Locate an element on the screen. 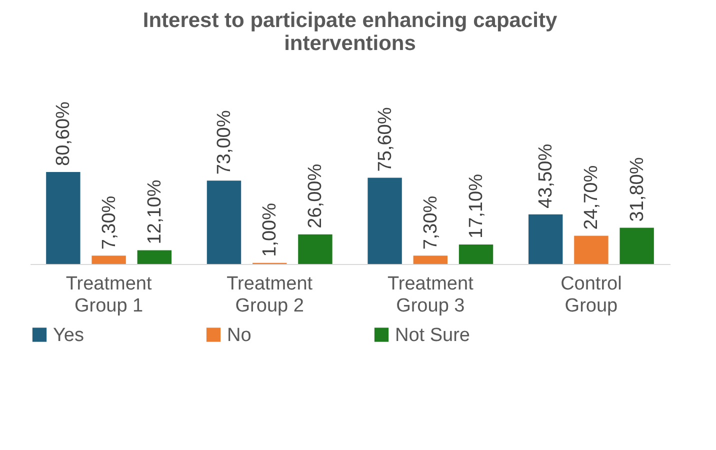 Image resolution: width=716 pixels, height=450 pixels. data-label: 12,10% is located at coordinates (155, 212).